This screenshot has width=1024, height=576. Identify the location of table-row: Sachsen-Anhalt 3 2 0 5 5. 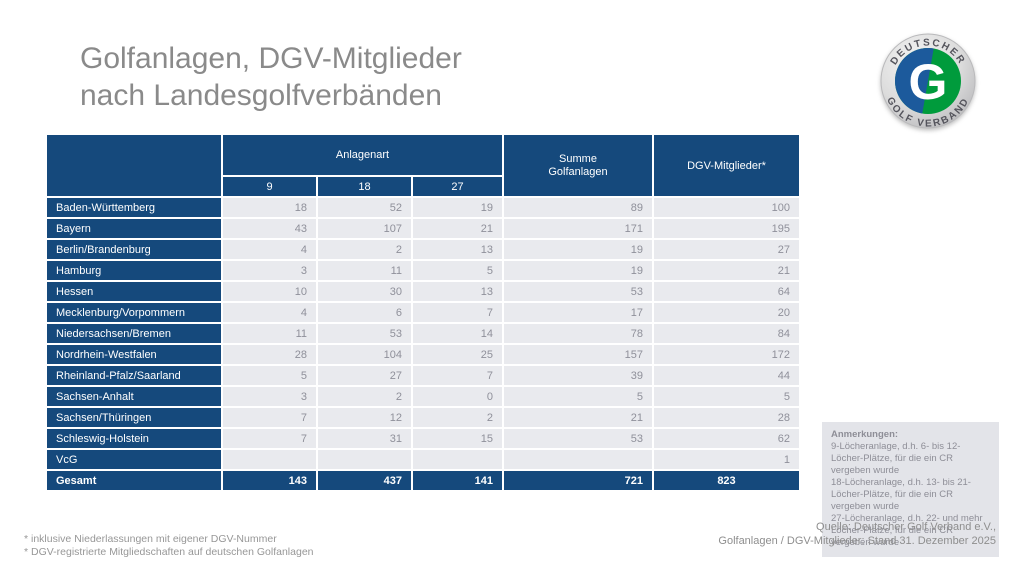
(423, 396).